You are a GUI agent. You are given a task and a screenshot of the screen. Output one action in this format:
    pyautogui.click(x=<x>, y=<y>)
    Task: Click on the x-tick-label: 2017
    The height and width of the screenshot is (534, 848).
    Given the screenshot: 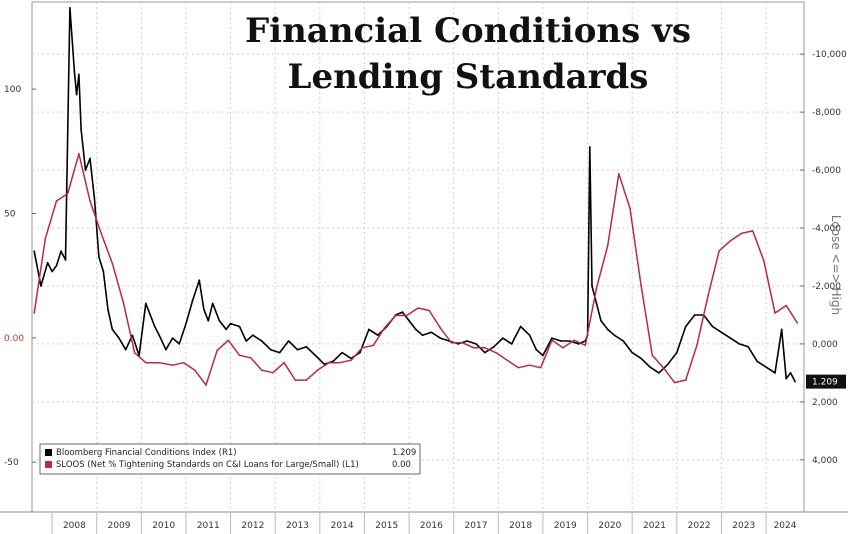 What is the action you would take?
    pyautogui.click(x=476, y=526)
    